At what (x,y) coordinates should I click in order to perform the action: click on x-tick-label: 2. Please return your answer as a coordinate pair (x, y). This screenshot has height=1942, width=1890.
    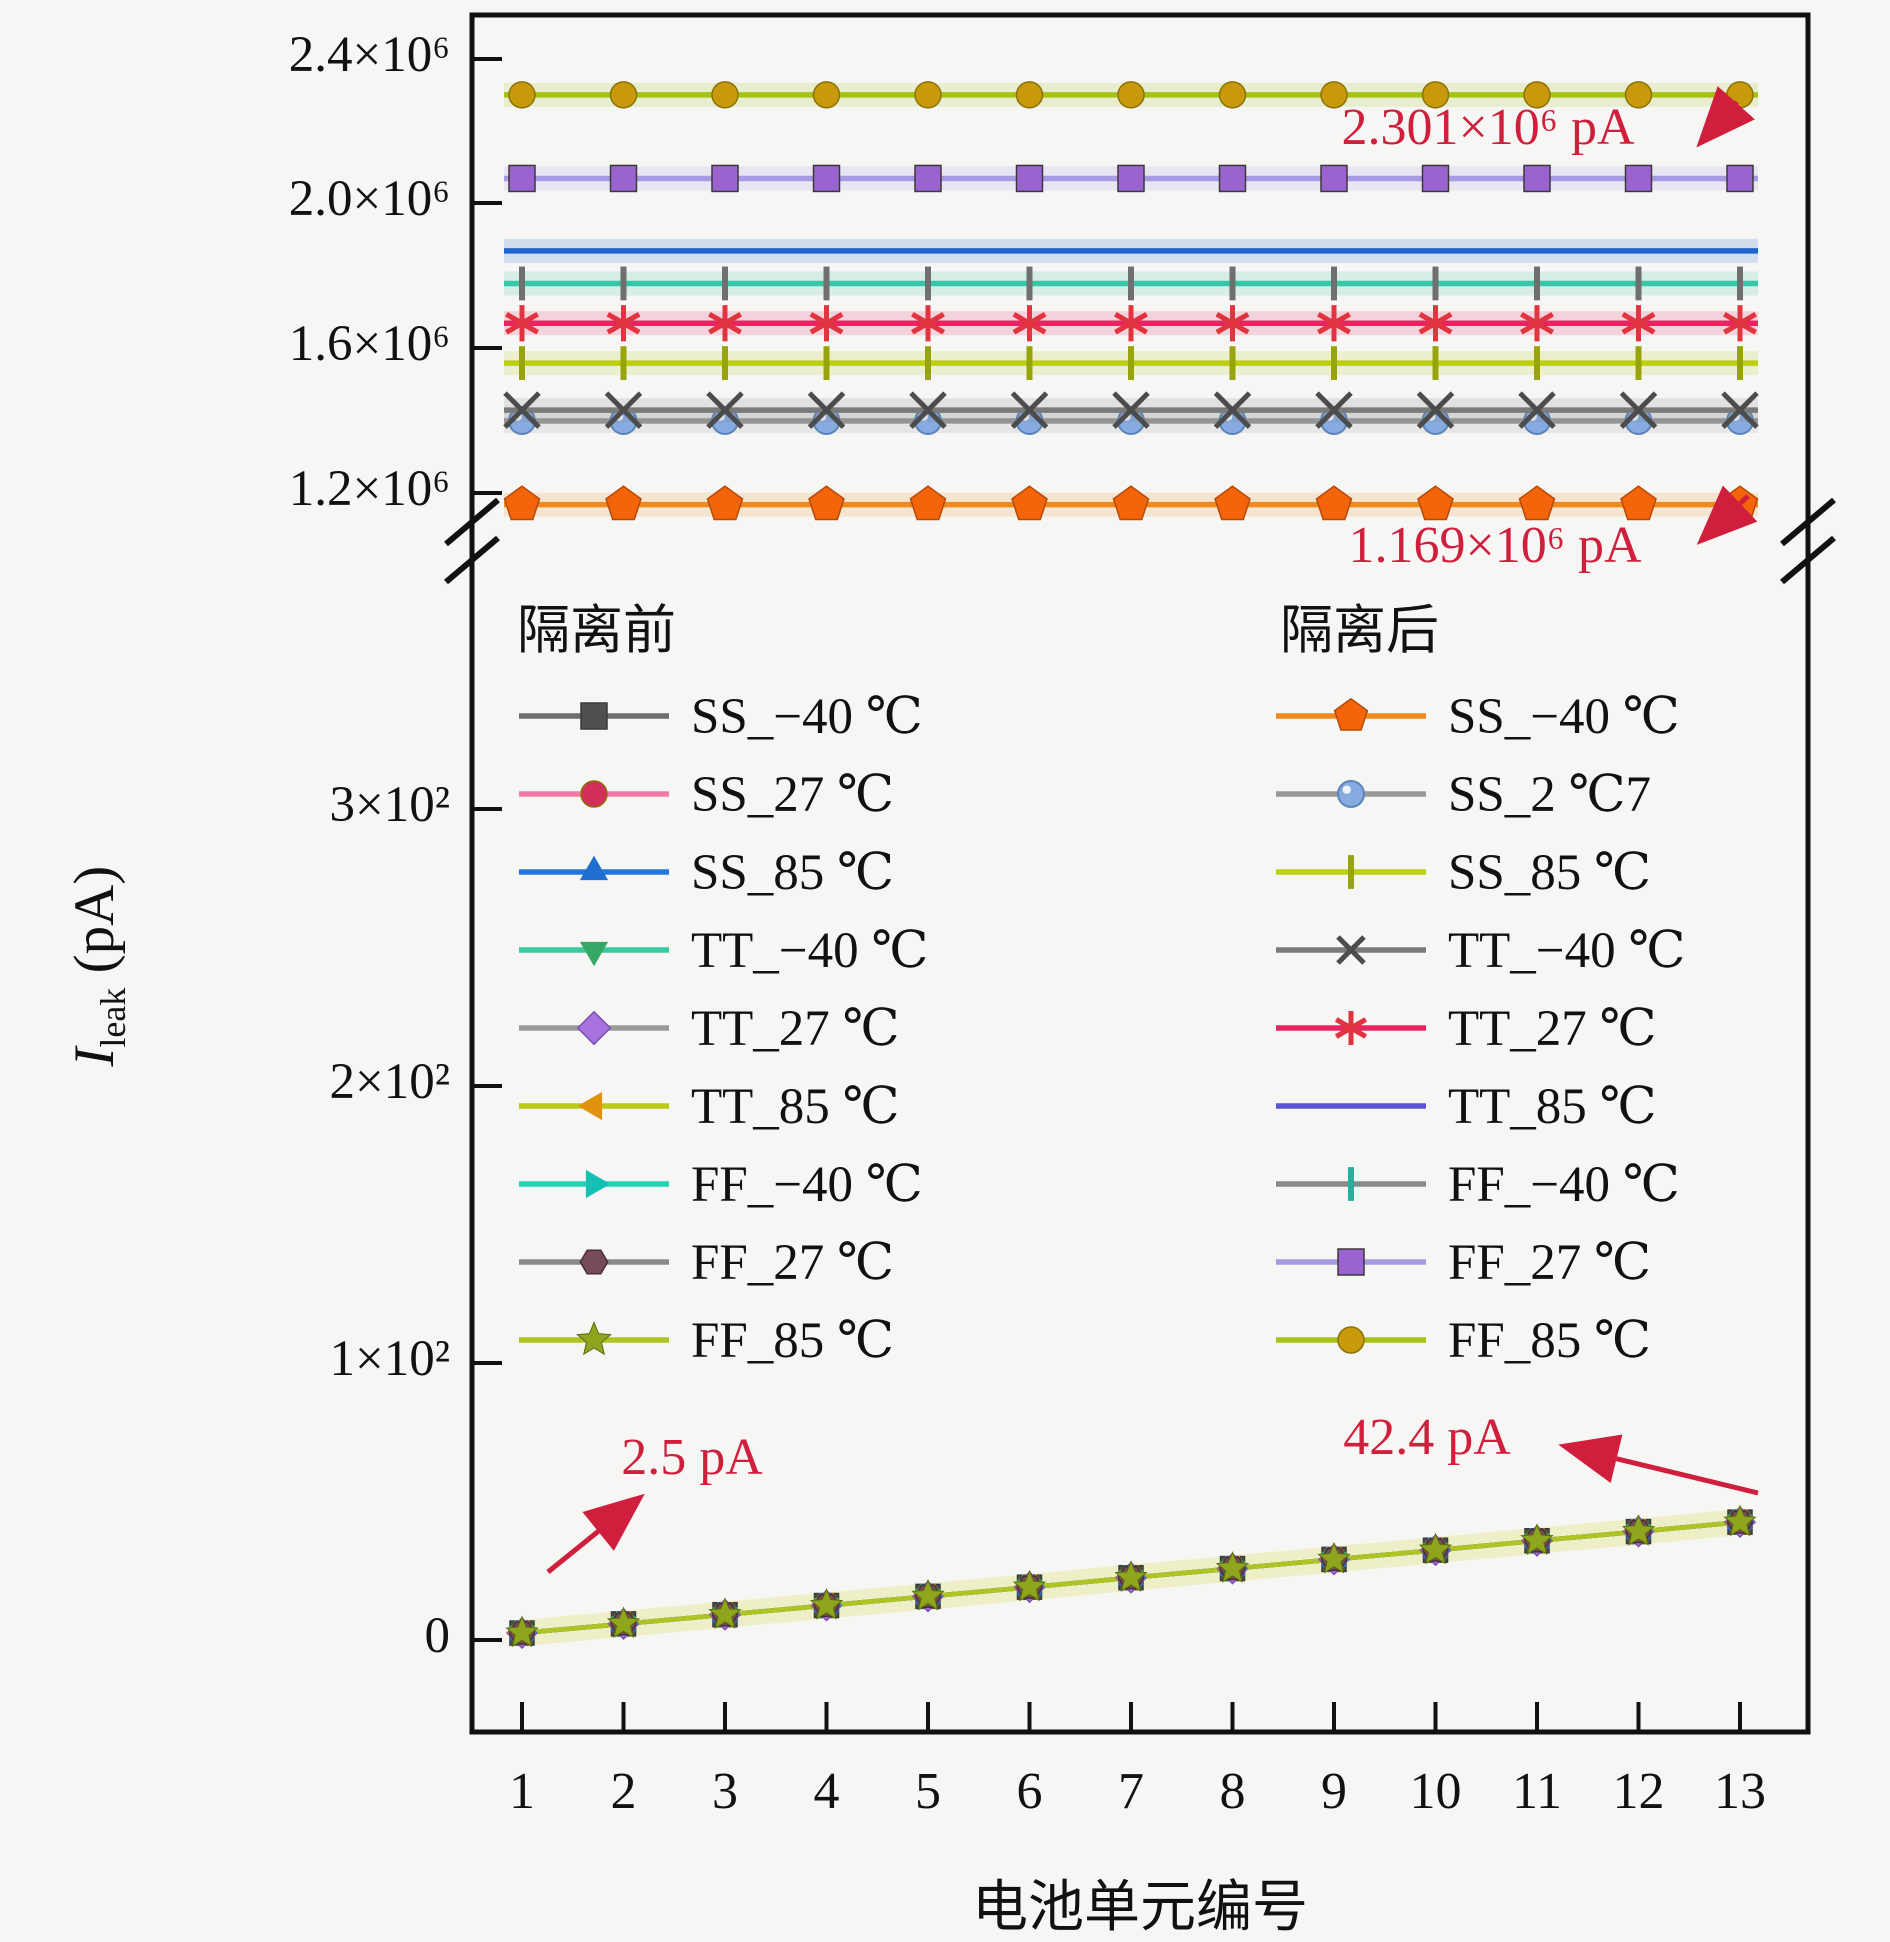
    Looking at the image, I should click on (623, 1791).